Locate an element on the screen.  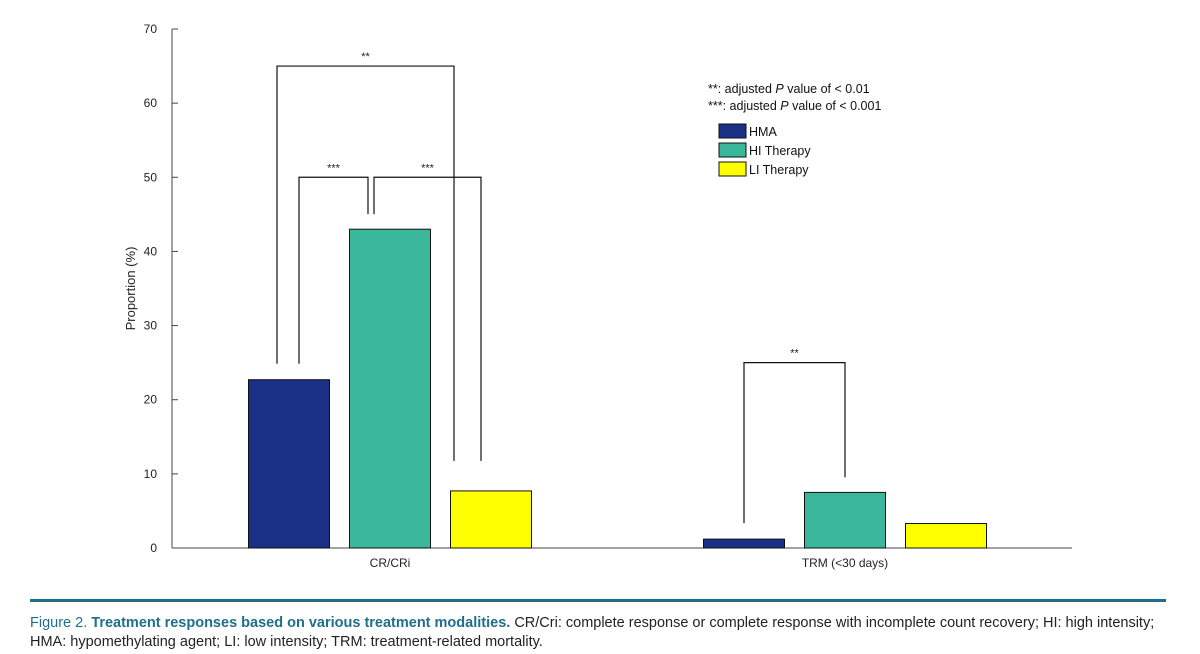
bar-li-therapy-trm is located at coordinates (946, 536).